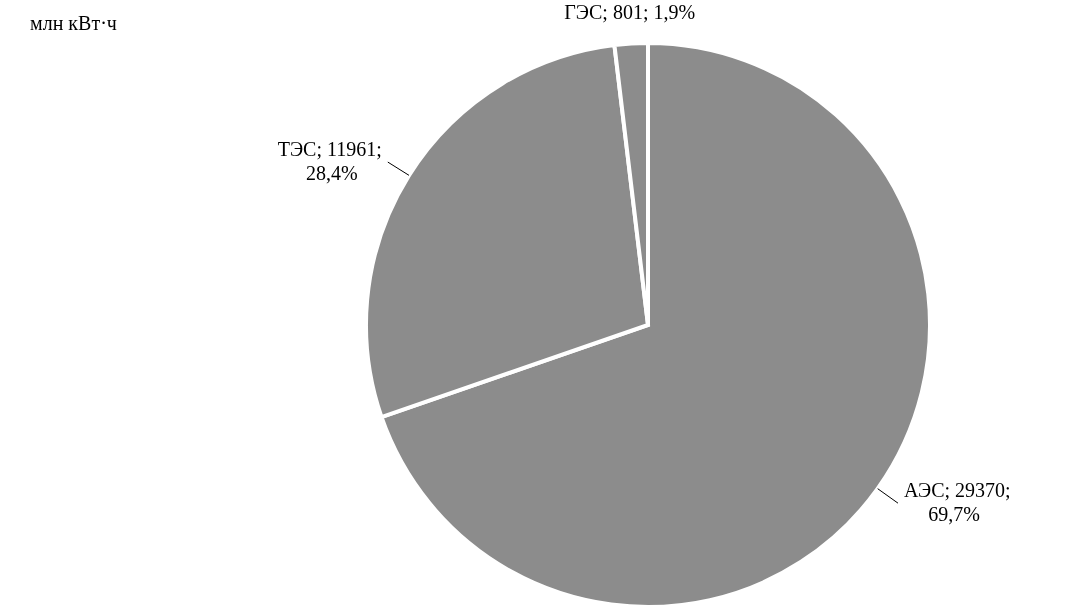 This screenshot has height=616, width=1091. I want to click on slice-label: АЭС; 29370; 69,7%, so click(957, 502).